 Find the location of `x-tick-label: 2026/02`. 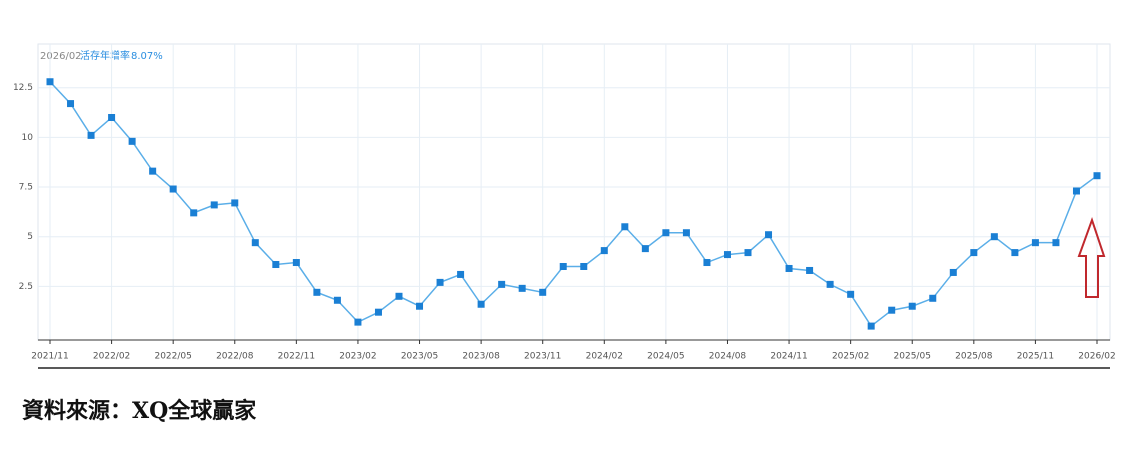

x-tick-label: 2026/02 is located at coordinates (1096, 357).